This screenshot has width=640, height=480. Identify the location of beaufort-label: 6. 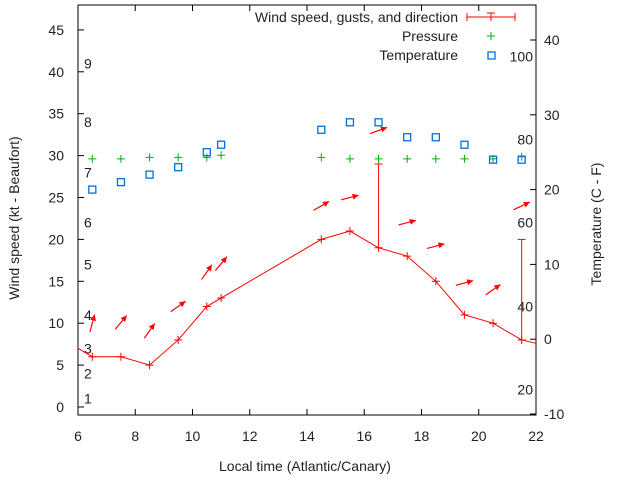
(88, 223).